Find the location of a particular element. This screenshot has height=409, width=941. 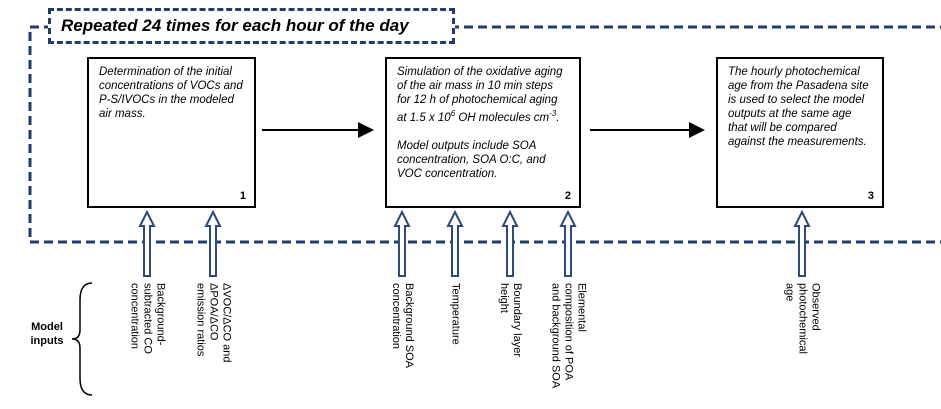

input-label-line: and background SOA is located at coordinates (555, 336).